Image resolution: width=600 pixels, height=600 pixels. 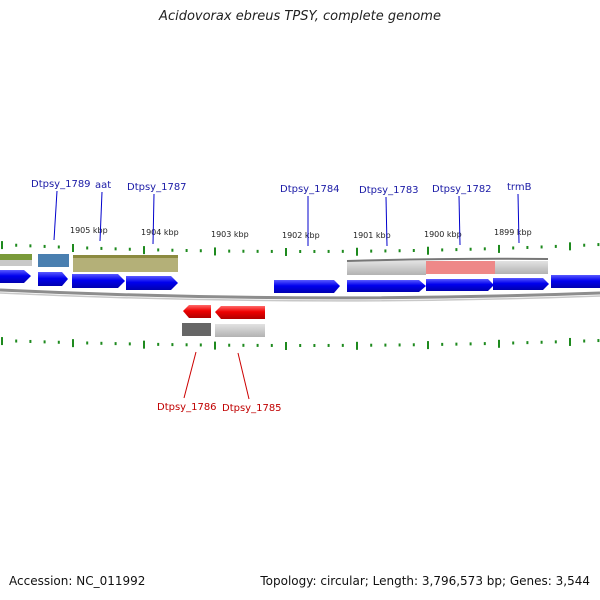 What do you see at coordinates (300, 297) in the screenshot?
I see `genome-backbone-shadow` at bounding box center [300, 297].